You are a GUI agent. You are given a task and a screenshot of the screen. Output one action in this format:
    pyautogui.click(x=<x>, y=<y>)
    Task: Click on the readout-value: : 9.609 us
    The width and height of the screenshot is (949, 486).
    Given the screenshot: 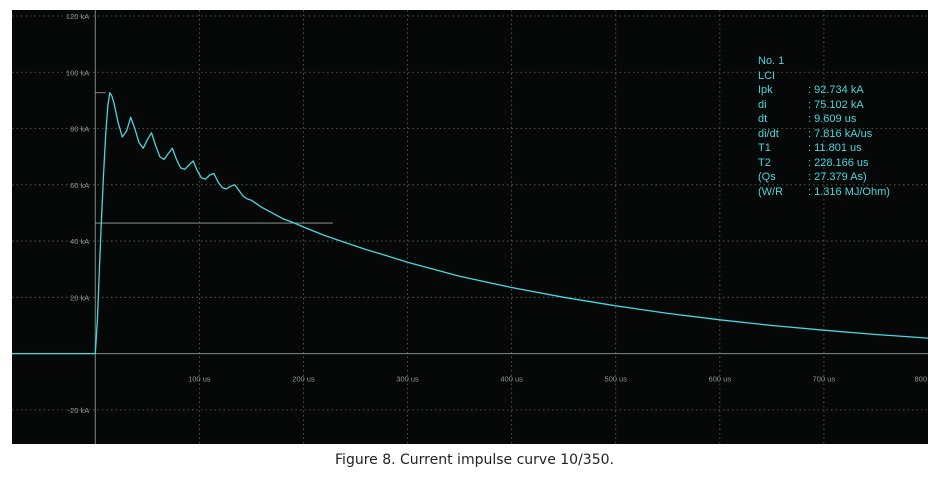 What is the action you would take?
    pyautogui.click(x=832, y=119)
    